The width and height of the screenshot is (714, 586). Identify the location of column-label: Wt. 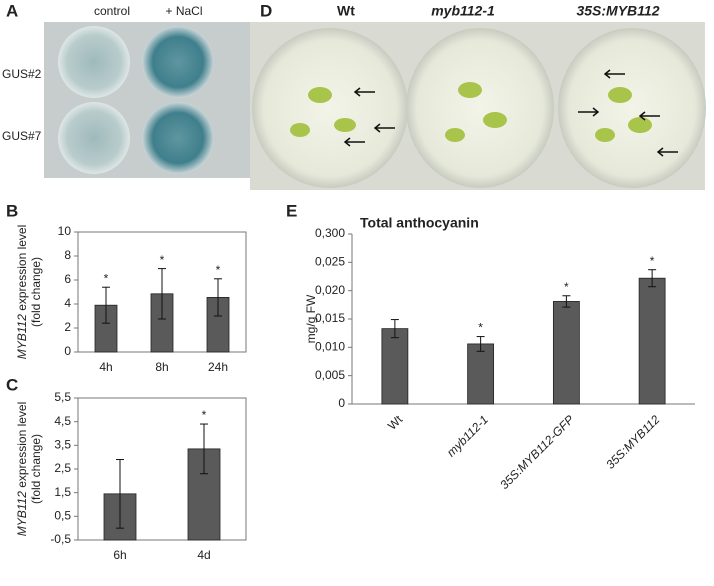
(346, 11).